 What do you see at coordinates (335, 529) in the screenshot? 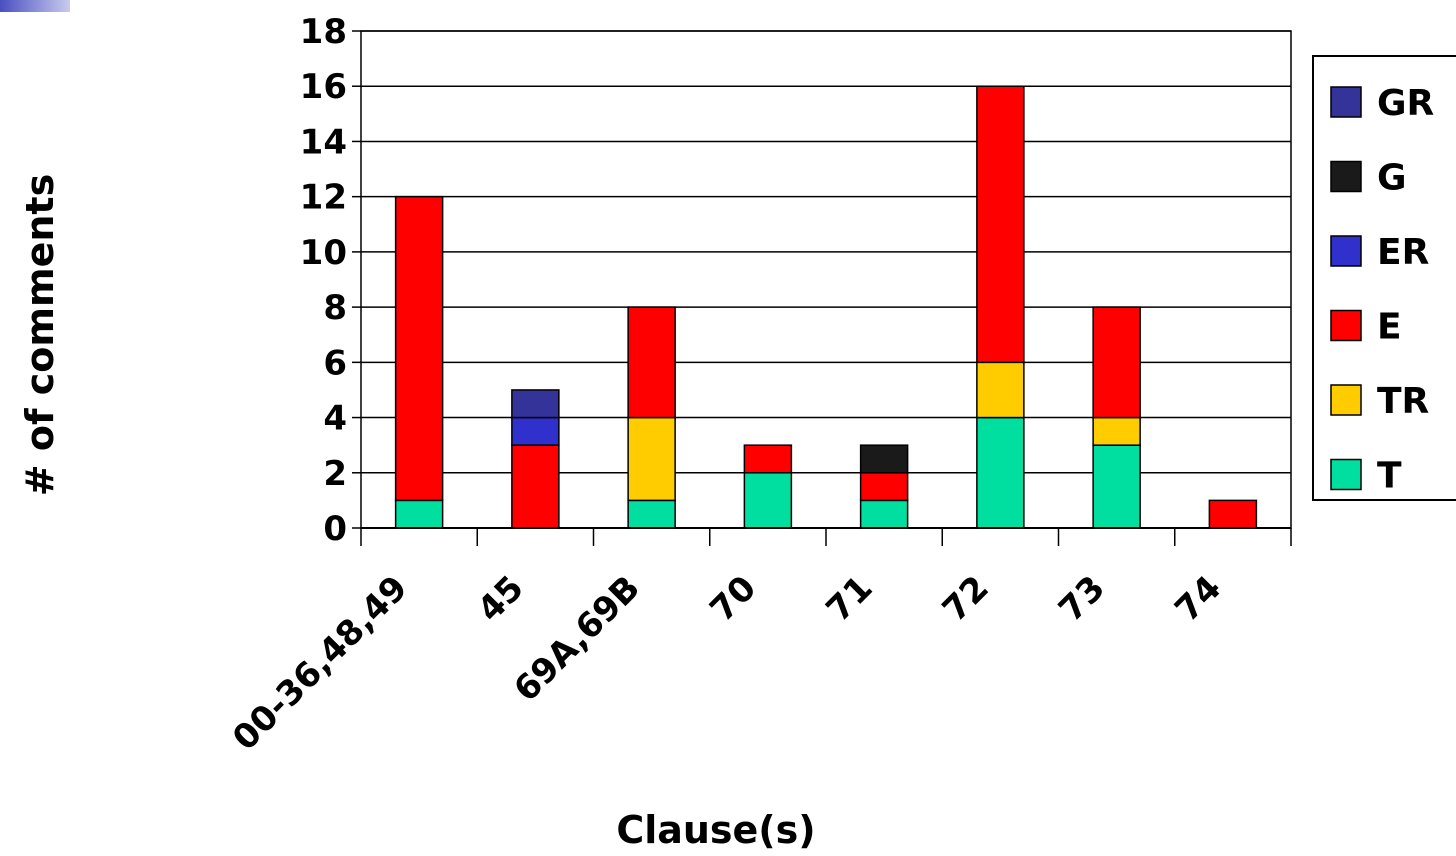
I see `y-tick-label: 0` at bounding box center [335, 529].